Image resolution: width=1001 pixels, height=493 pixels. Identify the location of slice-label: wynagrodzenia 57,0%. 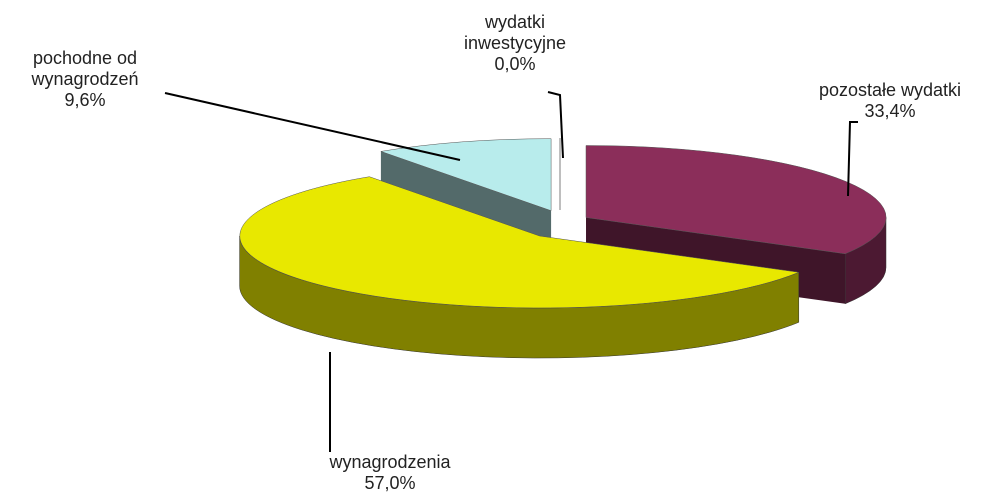
(390, 472).